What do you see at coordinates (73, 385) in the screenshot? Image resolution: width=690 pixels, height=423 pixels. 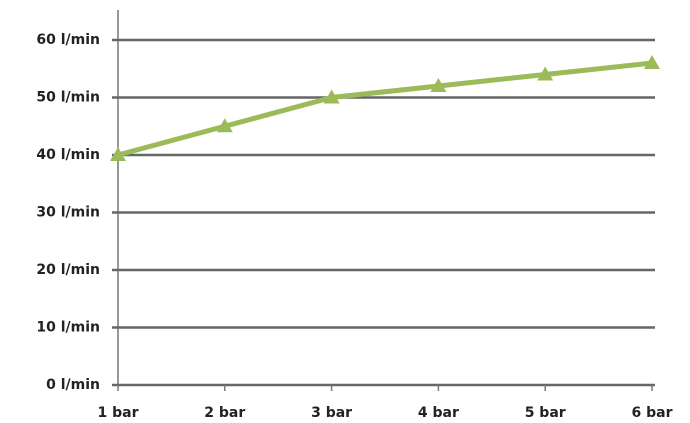 I see `y-tick-label: 0 l/min` at bounding box center [73, 385].